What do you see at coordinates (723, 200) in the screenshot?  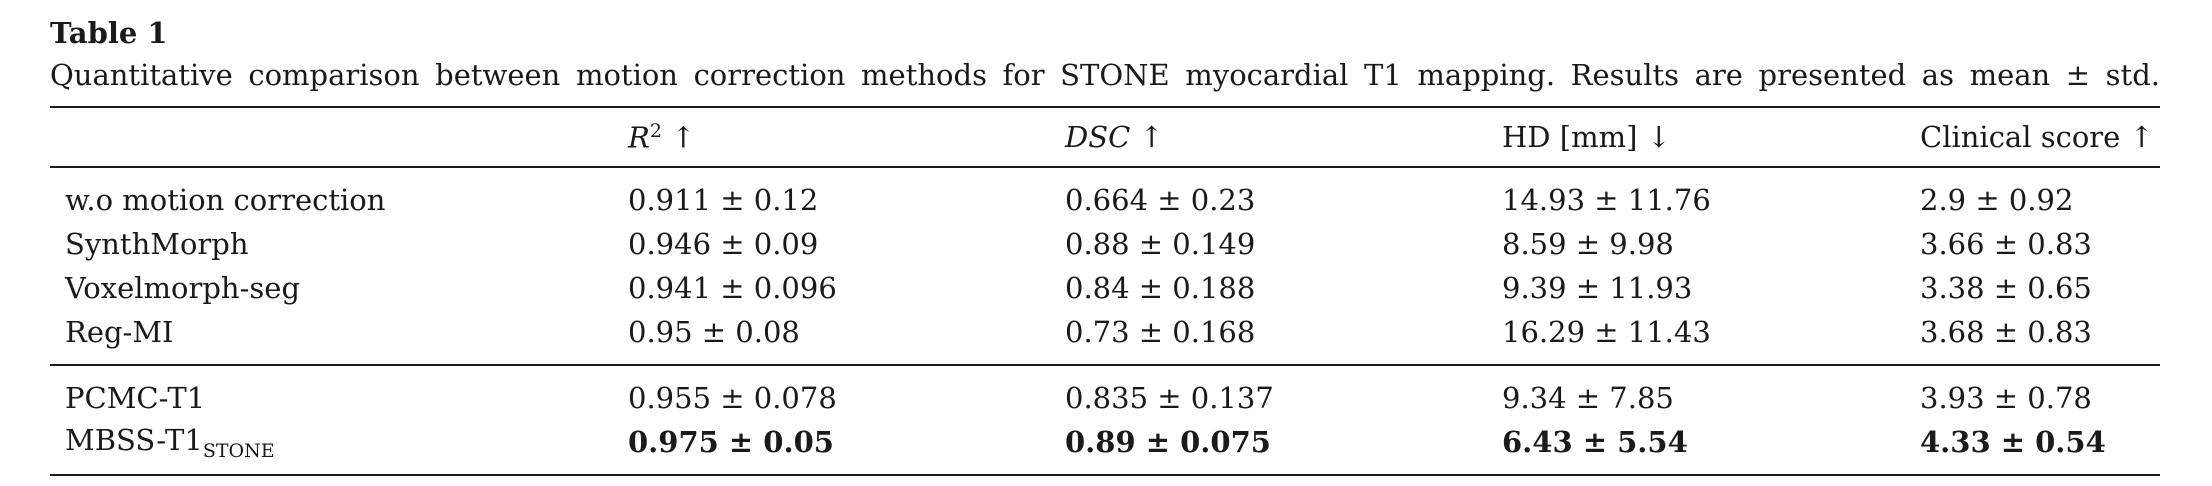 I see `cell-r2: 0.911 ± 0.12` at bounding box center [723, 200].